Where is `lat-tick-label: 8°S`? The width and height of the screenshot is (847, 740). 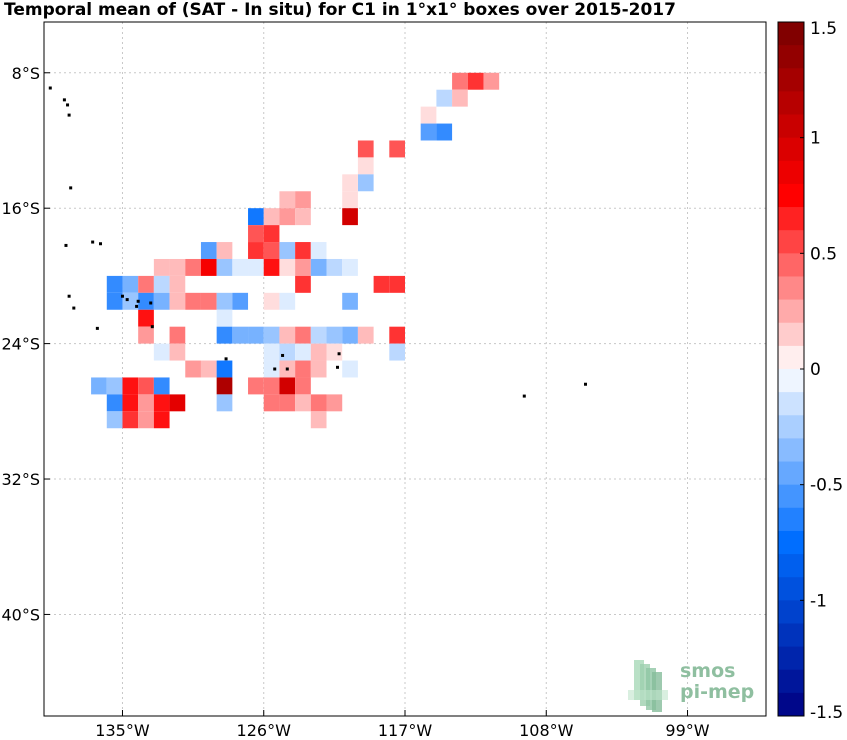
lat-tick-label: 8°S is located at coordinates (26, 73).